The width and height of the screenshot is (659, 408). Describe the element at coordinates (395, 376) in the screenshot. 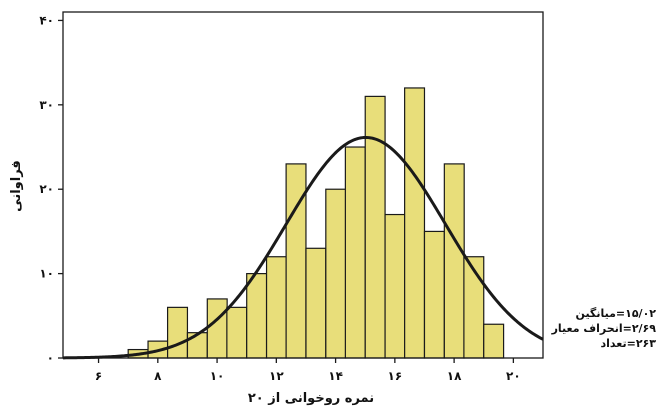

I see `x-tick-label: ۱۶` at that location.